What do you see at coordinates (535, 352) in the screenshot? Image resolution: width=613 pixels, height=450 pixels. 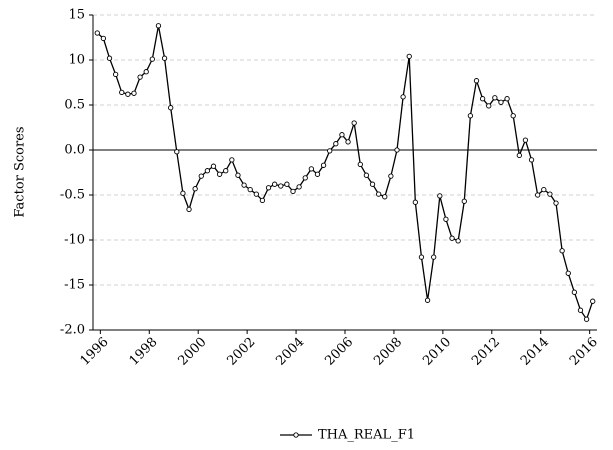 I see `x-tick-label: 2014` at bounding box center [535, 352].